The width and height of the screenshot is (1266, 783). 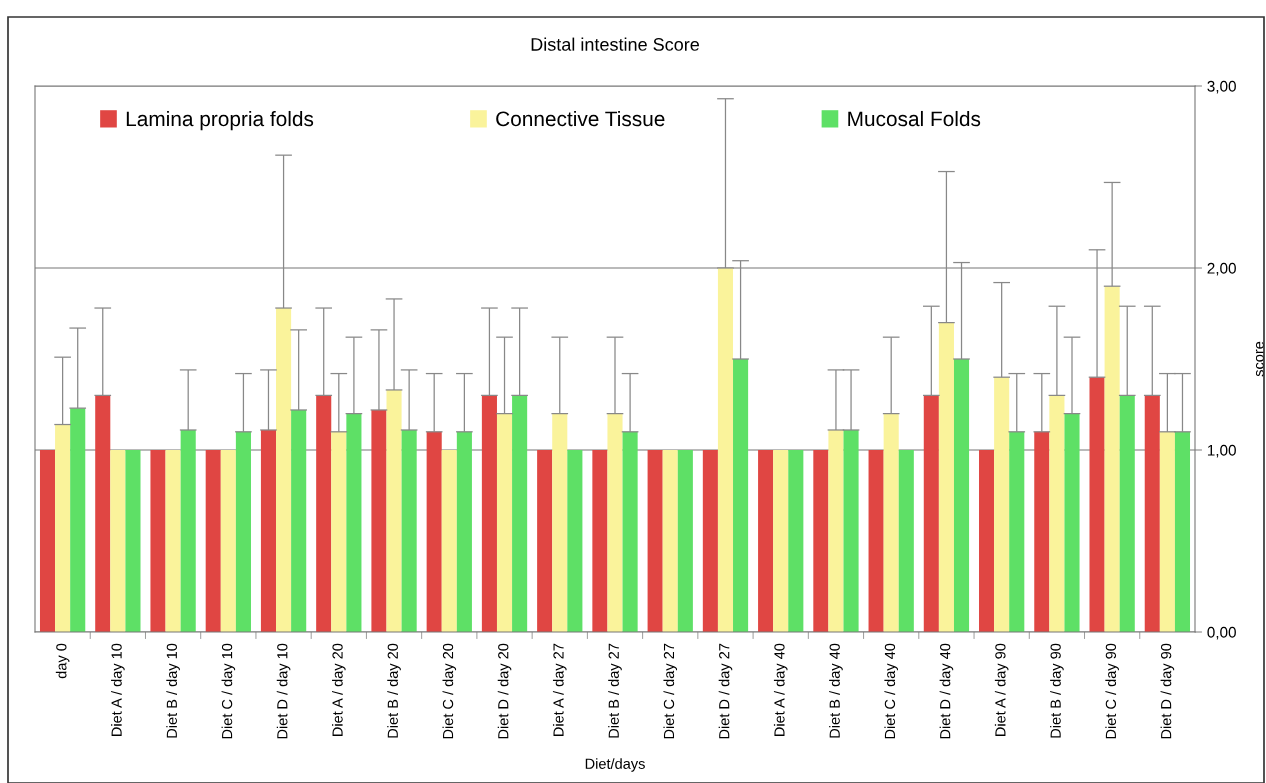 I want to click on y2-tick-label: 3,00, so click(x=1221, y=87).